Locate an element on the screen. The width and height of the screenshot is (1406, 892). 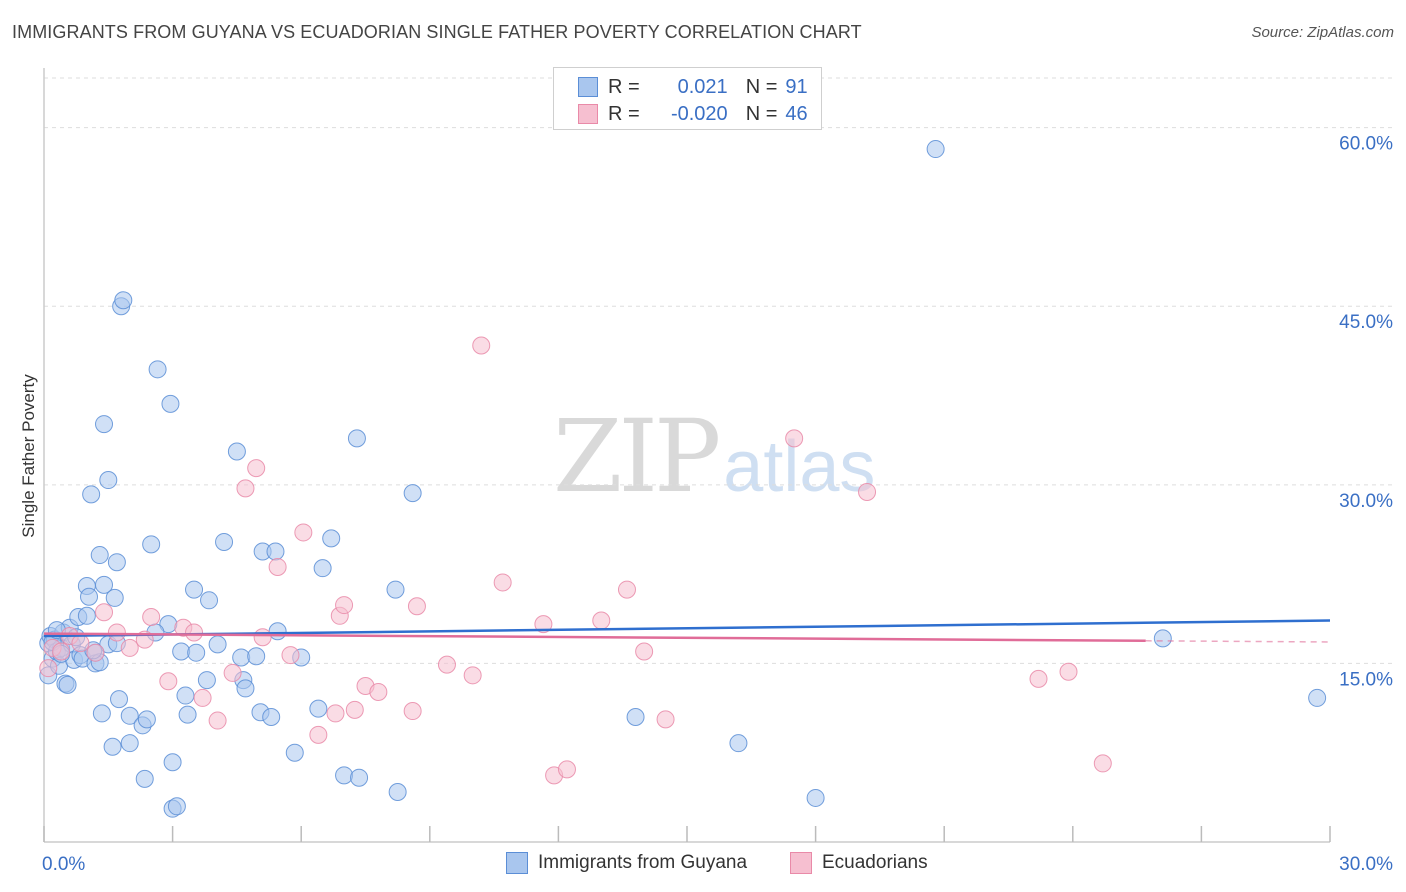
y-axis-label: Single Father Poverty is located at coordinates (28, 456).